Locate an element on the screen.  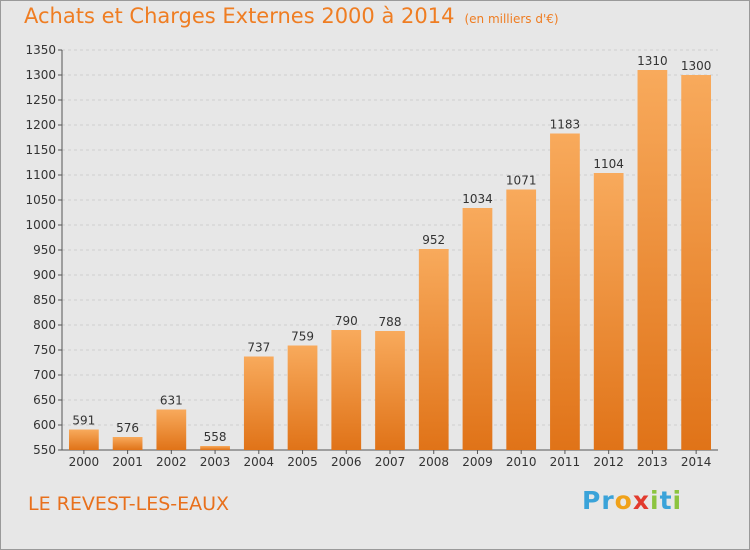
data-label: 591 is located at coordinates (83, 421).